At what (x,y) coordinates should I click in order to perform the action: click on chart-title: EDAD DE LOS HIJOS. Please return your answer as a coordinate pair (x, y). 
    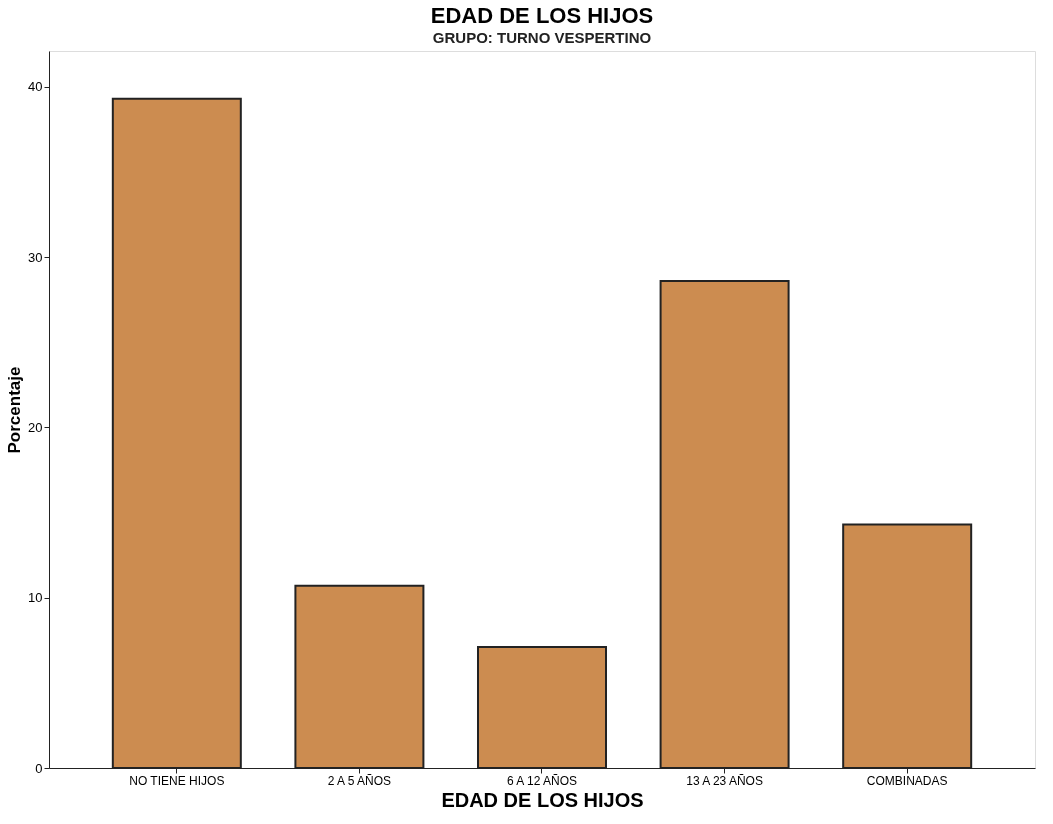
    Looking at the image, I should click on (542, 15).